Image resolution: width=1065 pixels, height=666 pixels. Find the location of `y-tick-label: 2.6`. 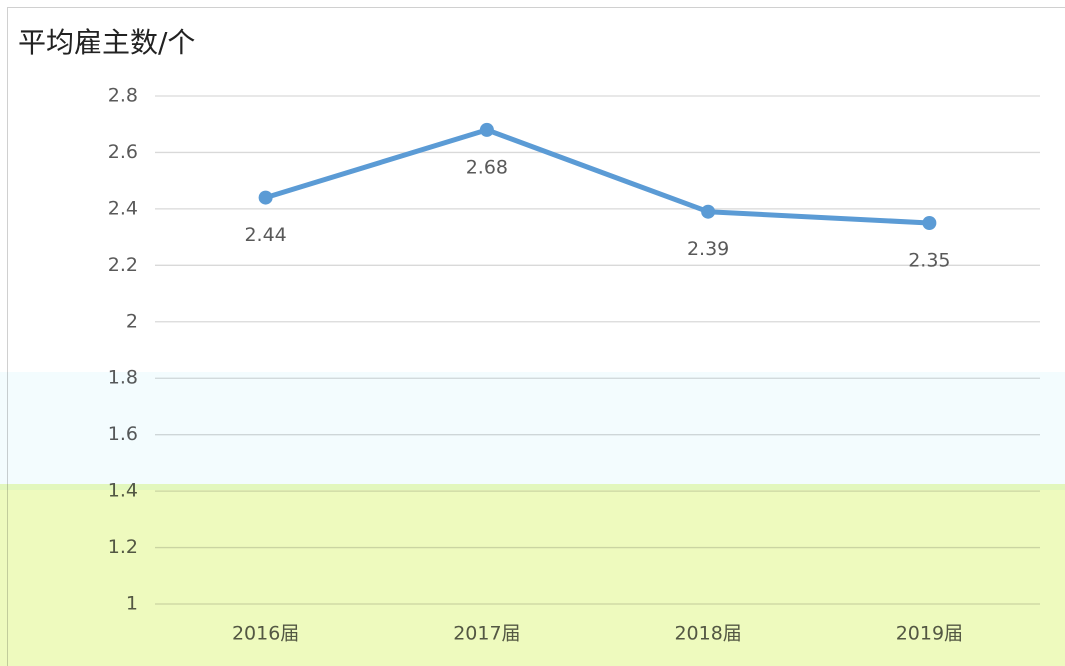

y-tick-label: 2.6 is located at coordinates (123, 152).